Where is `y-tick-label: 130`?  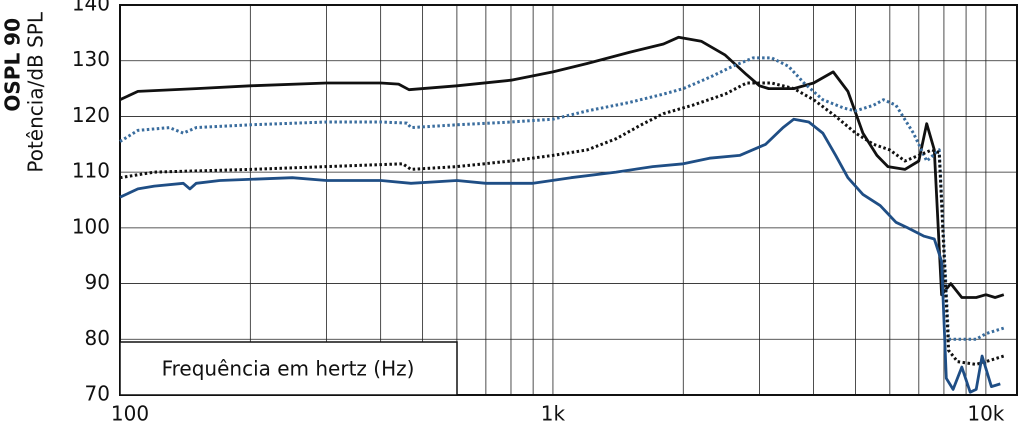
y-tick-label: 130 is located at coordinates (91, 59).